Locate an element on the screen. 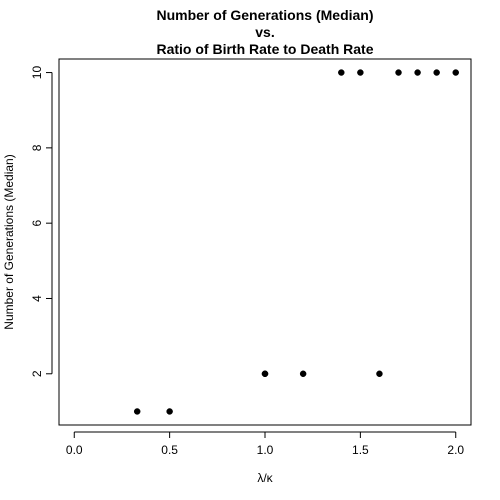 The height and width of the screenshot is (500, 500). y-tick-label: 6 is located at coordinates (37, 223).